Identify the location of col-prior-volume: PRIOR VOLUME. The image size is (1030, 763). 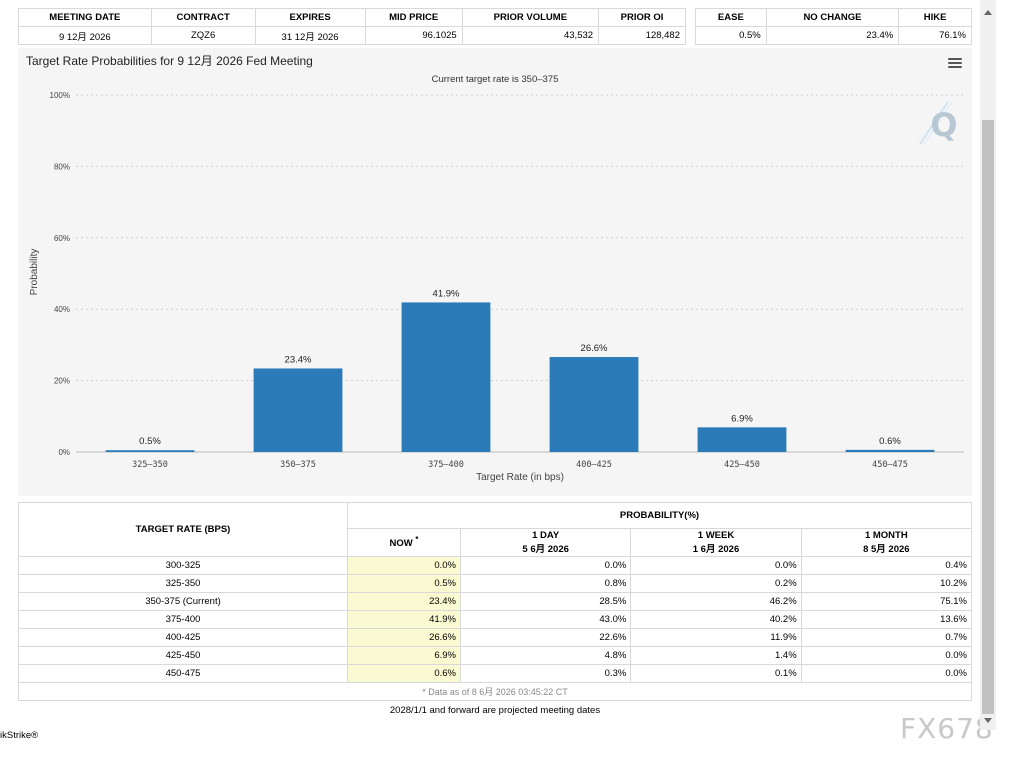
(530, 17).